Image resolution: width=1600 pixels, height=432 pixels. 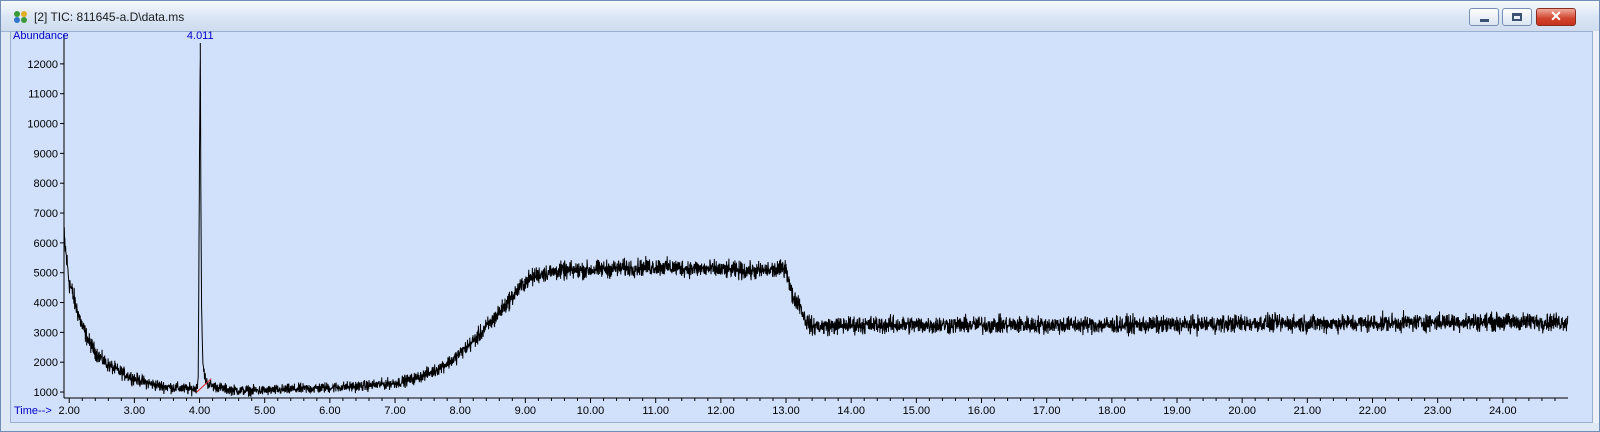 What do you see at coordinates (46, 333) in the screenshot?
I see `y-tick-label: 3000` at bounding box center [46, 333].